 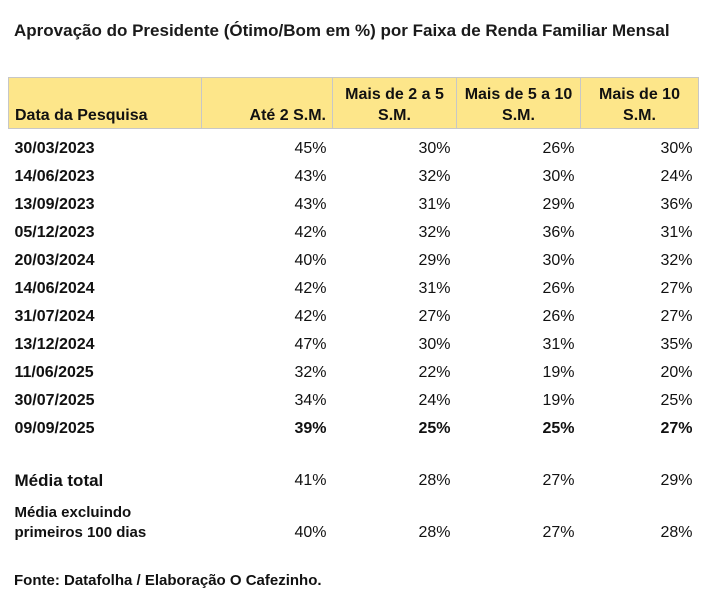 I want to click on table-row: 13/12/2024 47% 30% 31% 35%, so click(x=354, y=345).